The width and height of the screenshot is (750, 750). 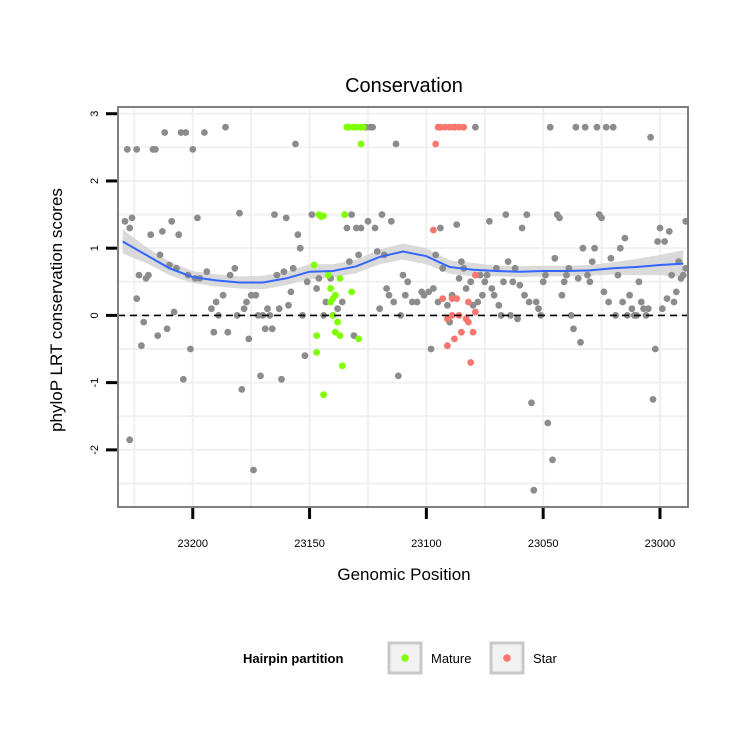 I want to click on x-tick-label: 23050, so click(x=543, y=544).